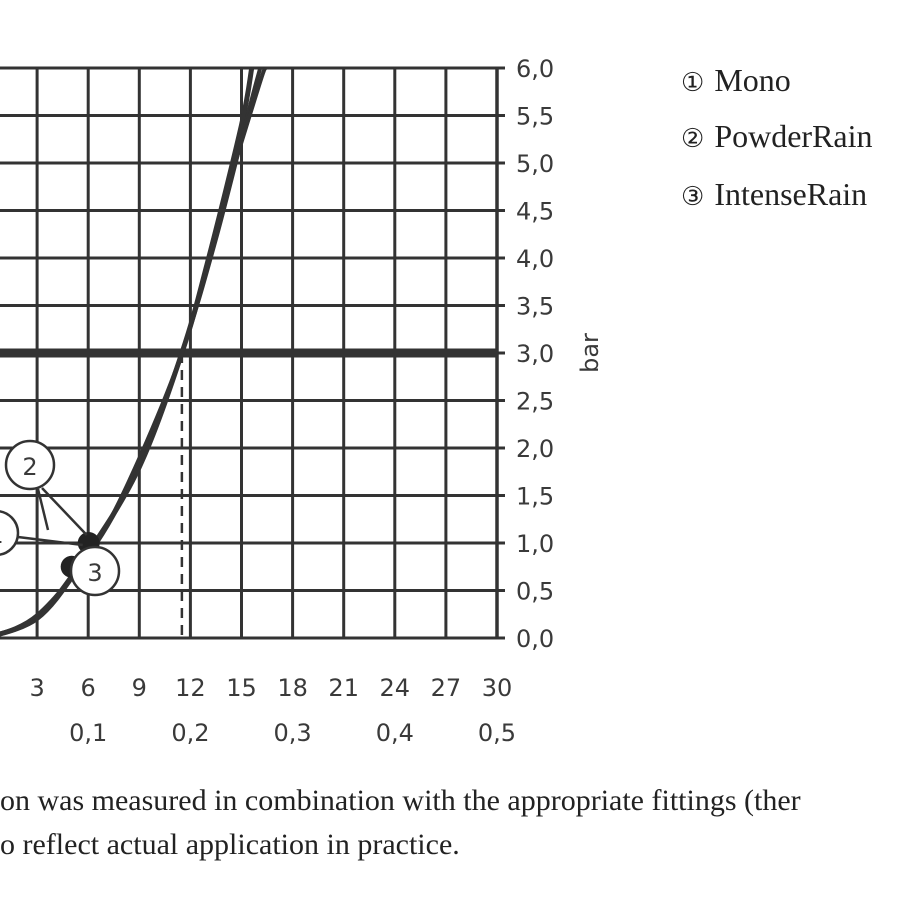  I want to click on callout-label-2: 2, so click(29, 467).